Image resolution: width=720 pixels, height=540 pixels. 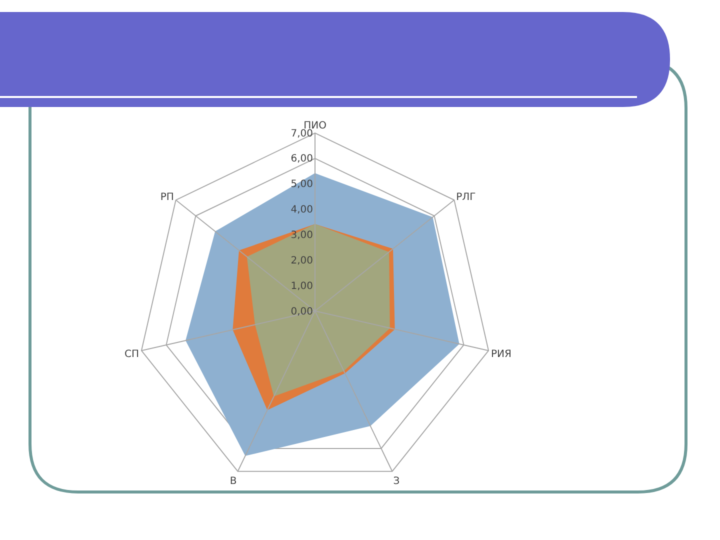 I want to click on spoke-label: В, so click(x=233, y=482).